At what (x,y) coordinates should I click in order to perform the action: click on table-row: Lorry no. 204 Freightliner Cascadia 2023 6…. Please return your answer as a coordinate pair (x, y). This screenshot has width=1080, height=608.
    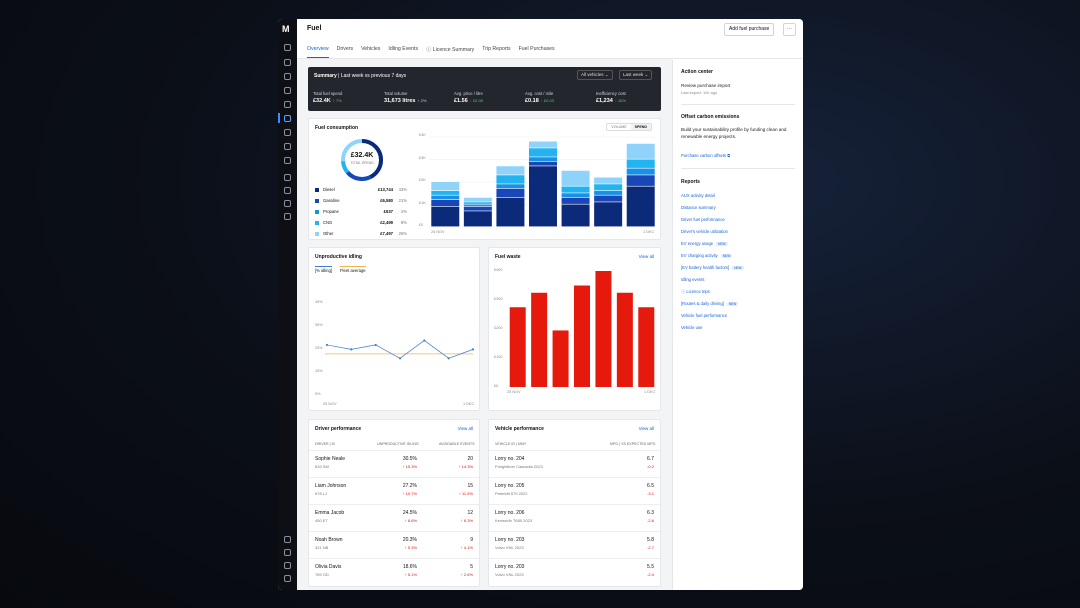
    Looking at the image, I should click on (574, 463).